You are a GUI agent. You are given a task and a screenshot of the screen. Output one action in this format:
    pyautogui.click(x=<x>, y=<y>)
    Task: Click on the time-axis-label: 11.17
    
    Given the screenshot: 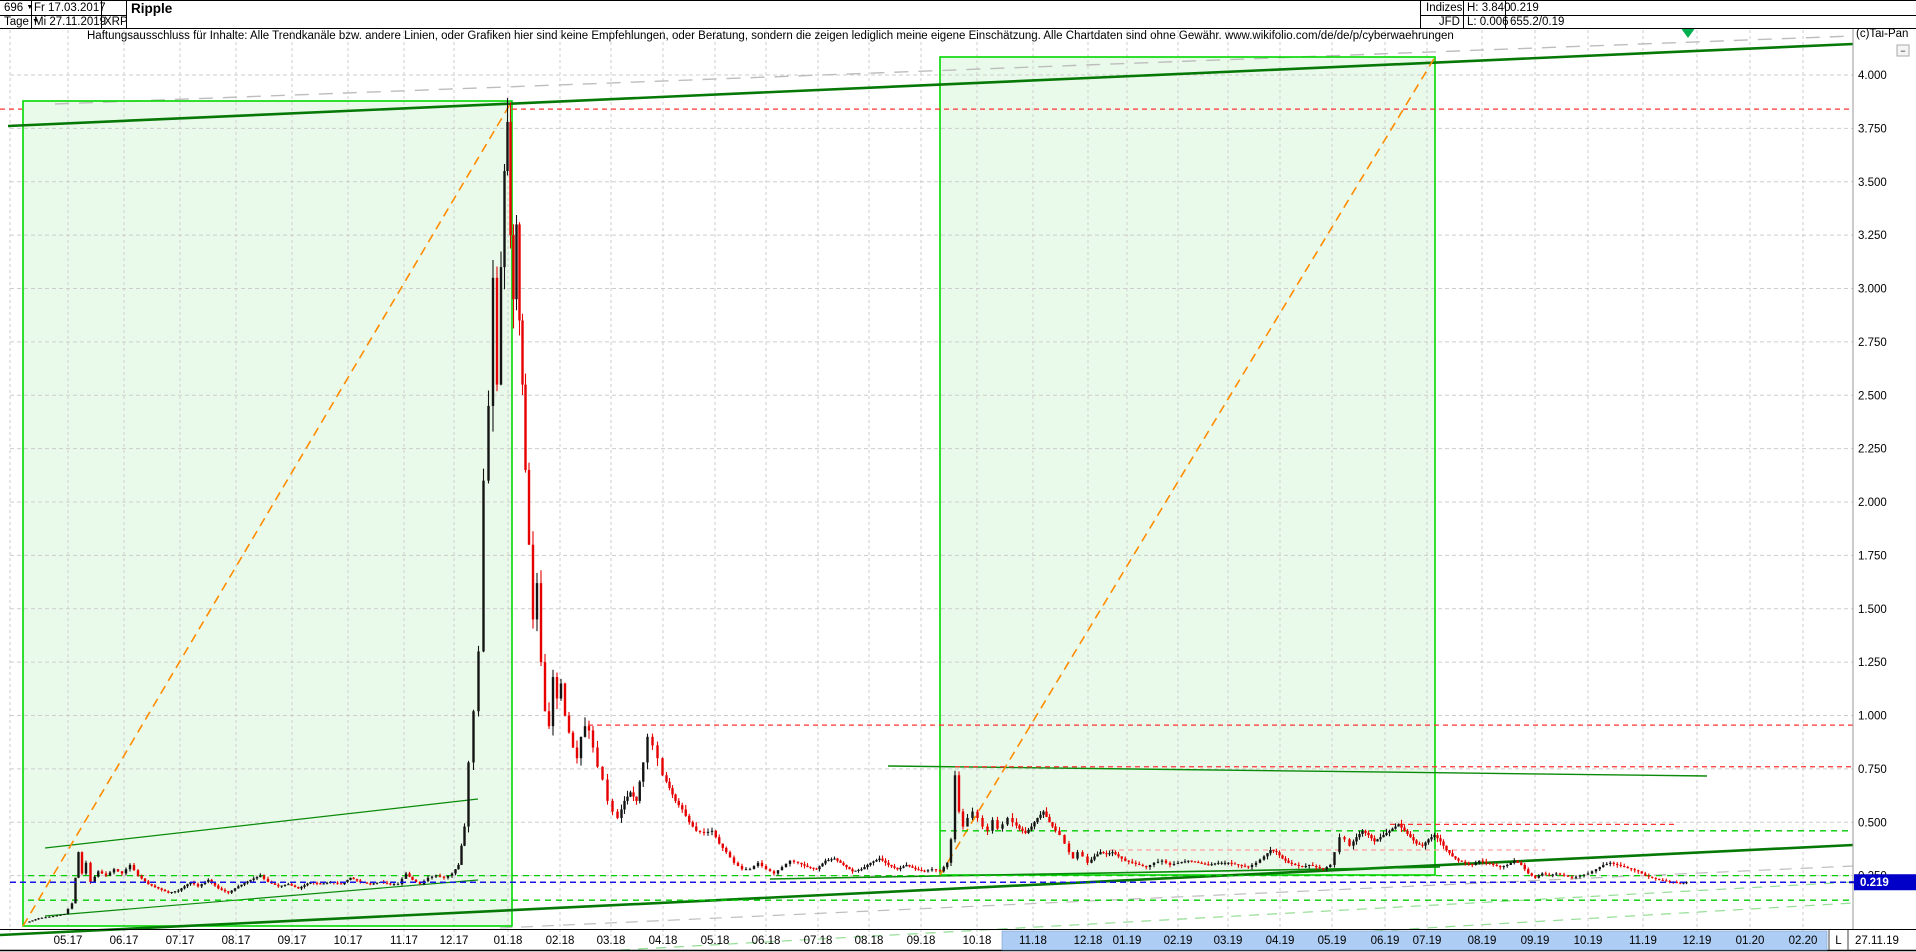 What is the action you would take?
    pyautogui.click(x=404, y=941)
    